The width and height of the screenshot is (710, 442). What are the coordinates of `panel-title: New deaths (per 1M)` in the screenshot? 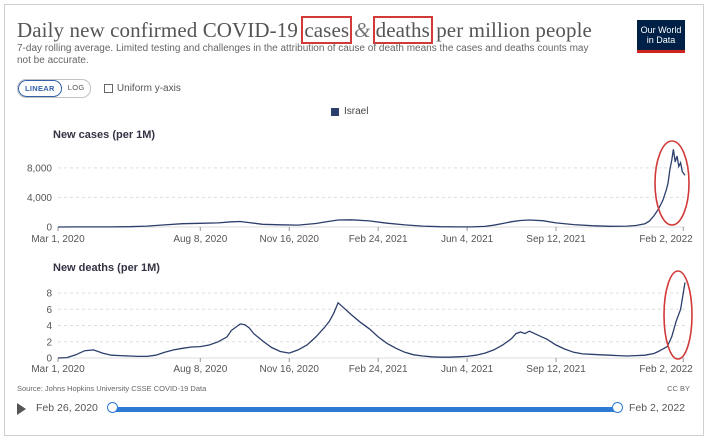 It's located at (106, 268).